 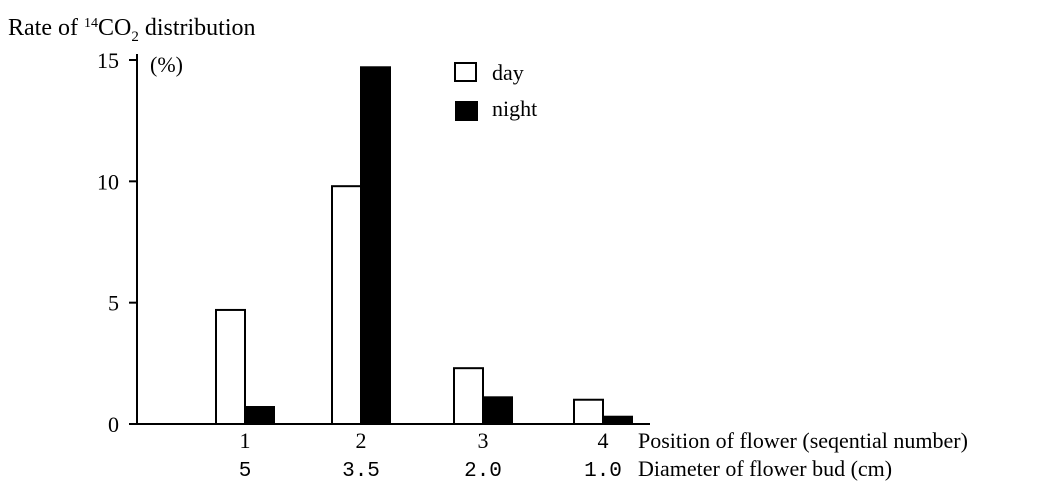 What do you see at coordinates (113, 303) in the screenshot?
I see `y-tick-label: 5` at bounding box center [113, 303].